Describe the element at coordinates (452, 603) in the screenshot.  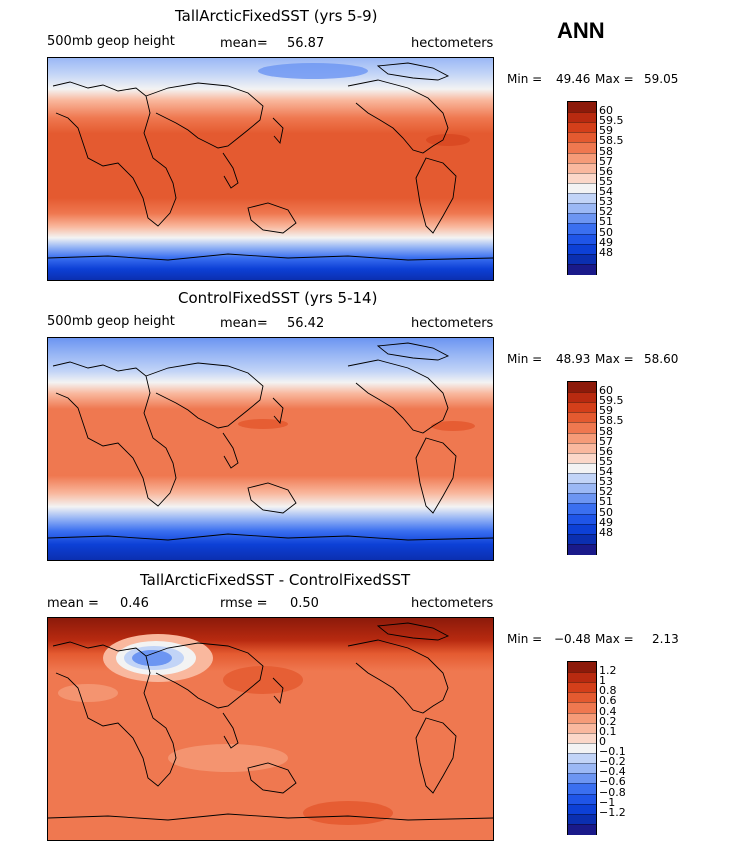
I see `panel3-units: hectometers` at that location.